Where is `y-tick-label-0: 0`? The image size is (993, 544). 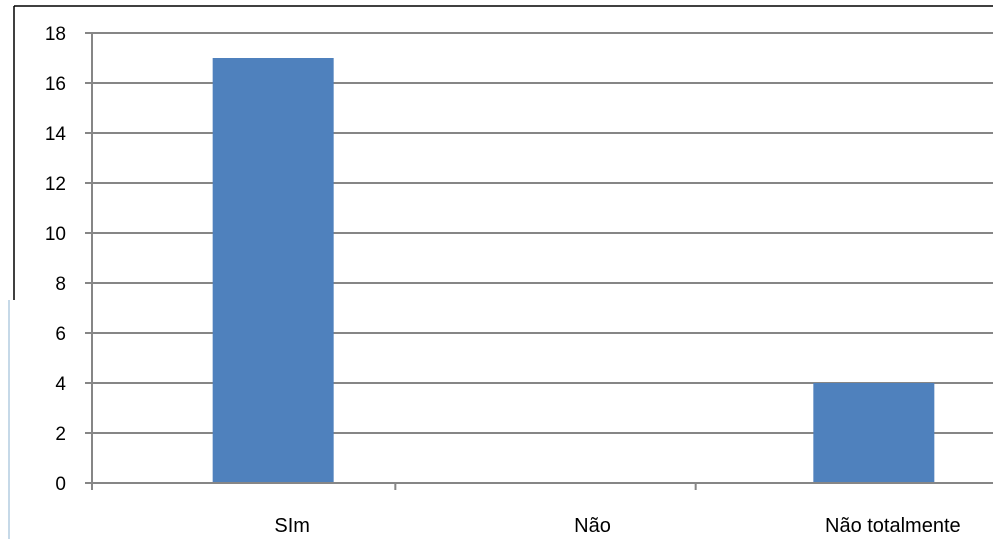
y-tick-label-0: 0 is located at coordinates (60, 484).